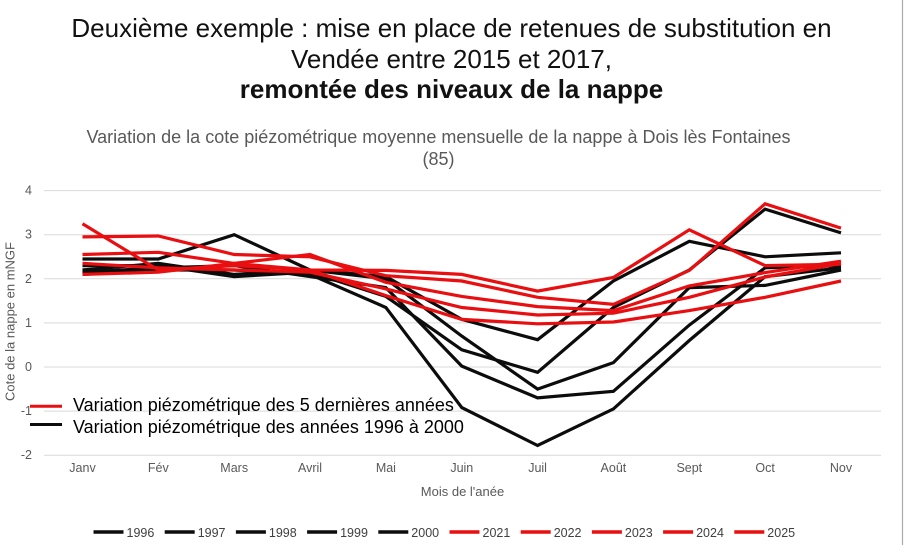 Image resolution: width=907 pixels, height=545 pixels. I want to click on svg-text: 3, so click(28, 235).